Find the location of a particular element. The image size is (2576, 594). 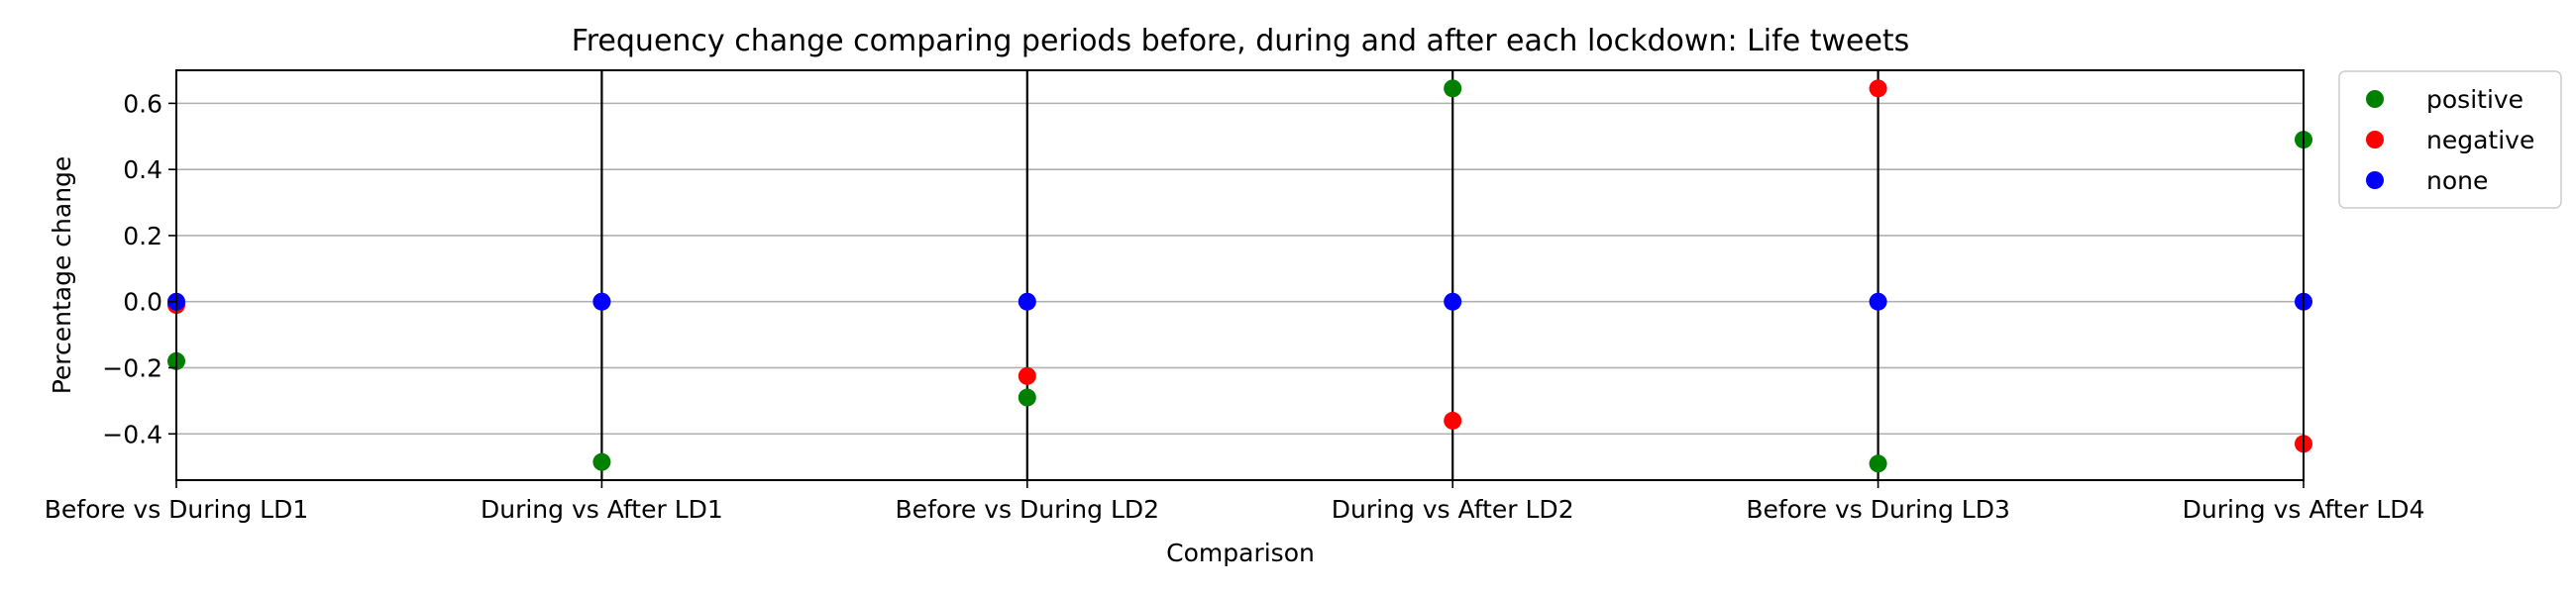

legend-frame is located at coordinates (2450, 139).